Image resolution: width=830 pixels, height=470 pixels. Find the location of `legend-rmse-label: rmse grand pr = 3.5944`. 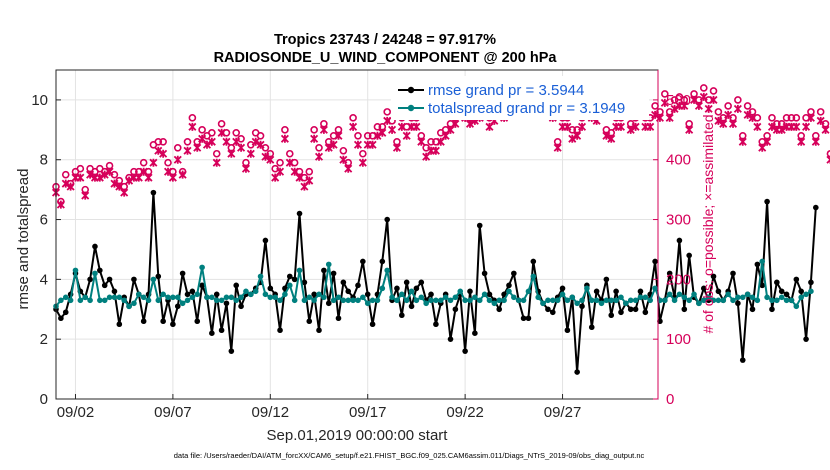

legend-rmse-label: rmse grand pr = 3.5944 is located at coordinates (506, 90).